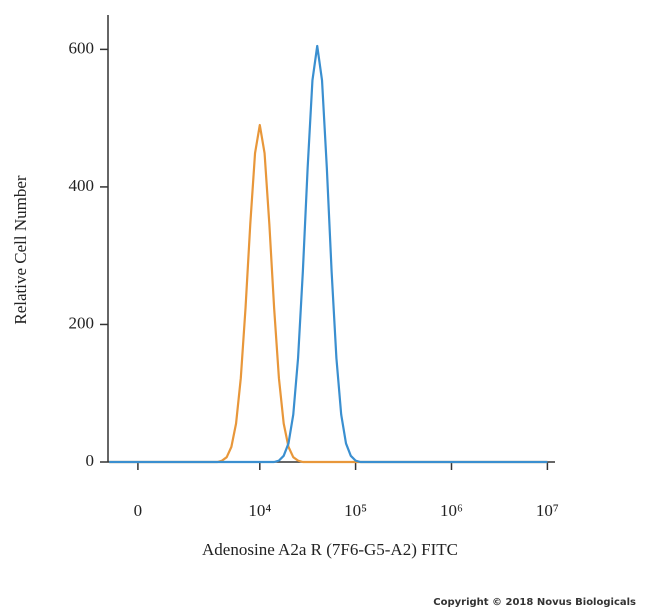 The width and height of the screenshot is (650, 614). I want to click on y-axis-label: Relative Cell Number, so click(20, 250).